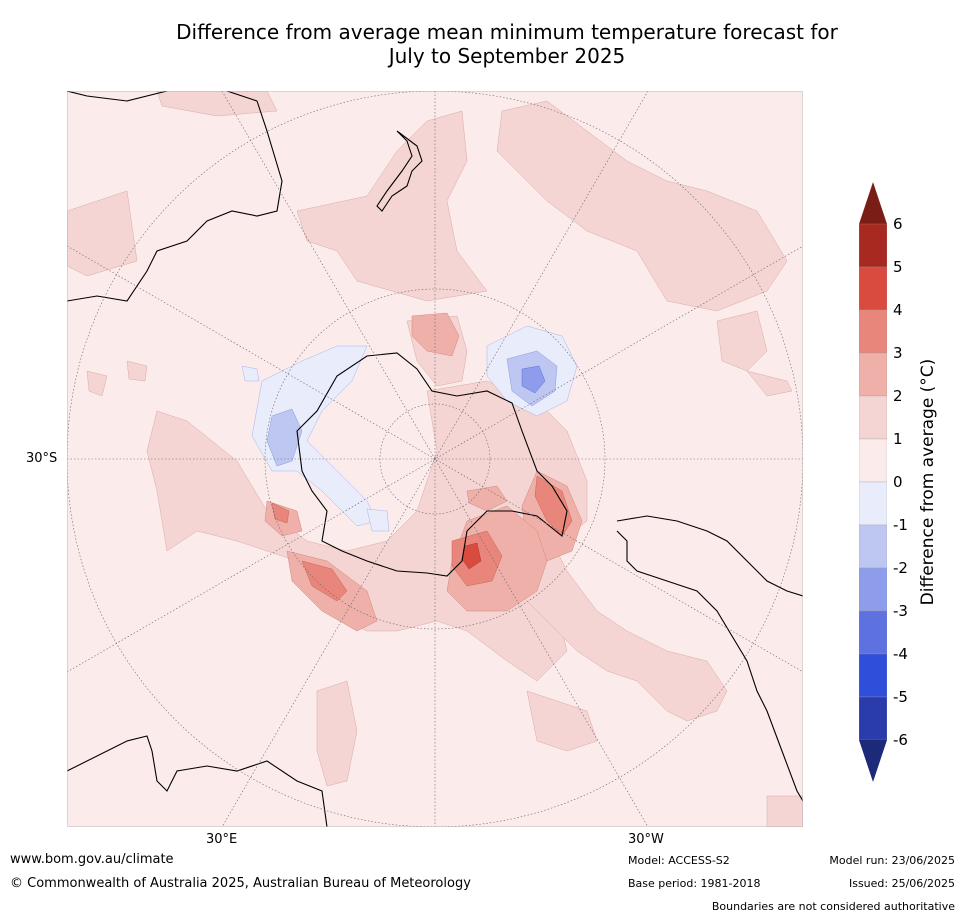  What do you see at coordinates (175, 196) in the screenshot?
I see `australia-coastline` at bounding box center [175, 196].